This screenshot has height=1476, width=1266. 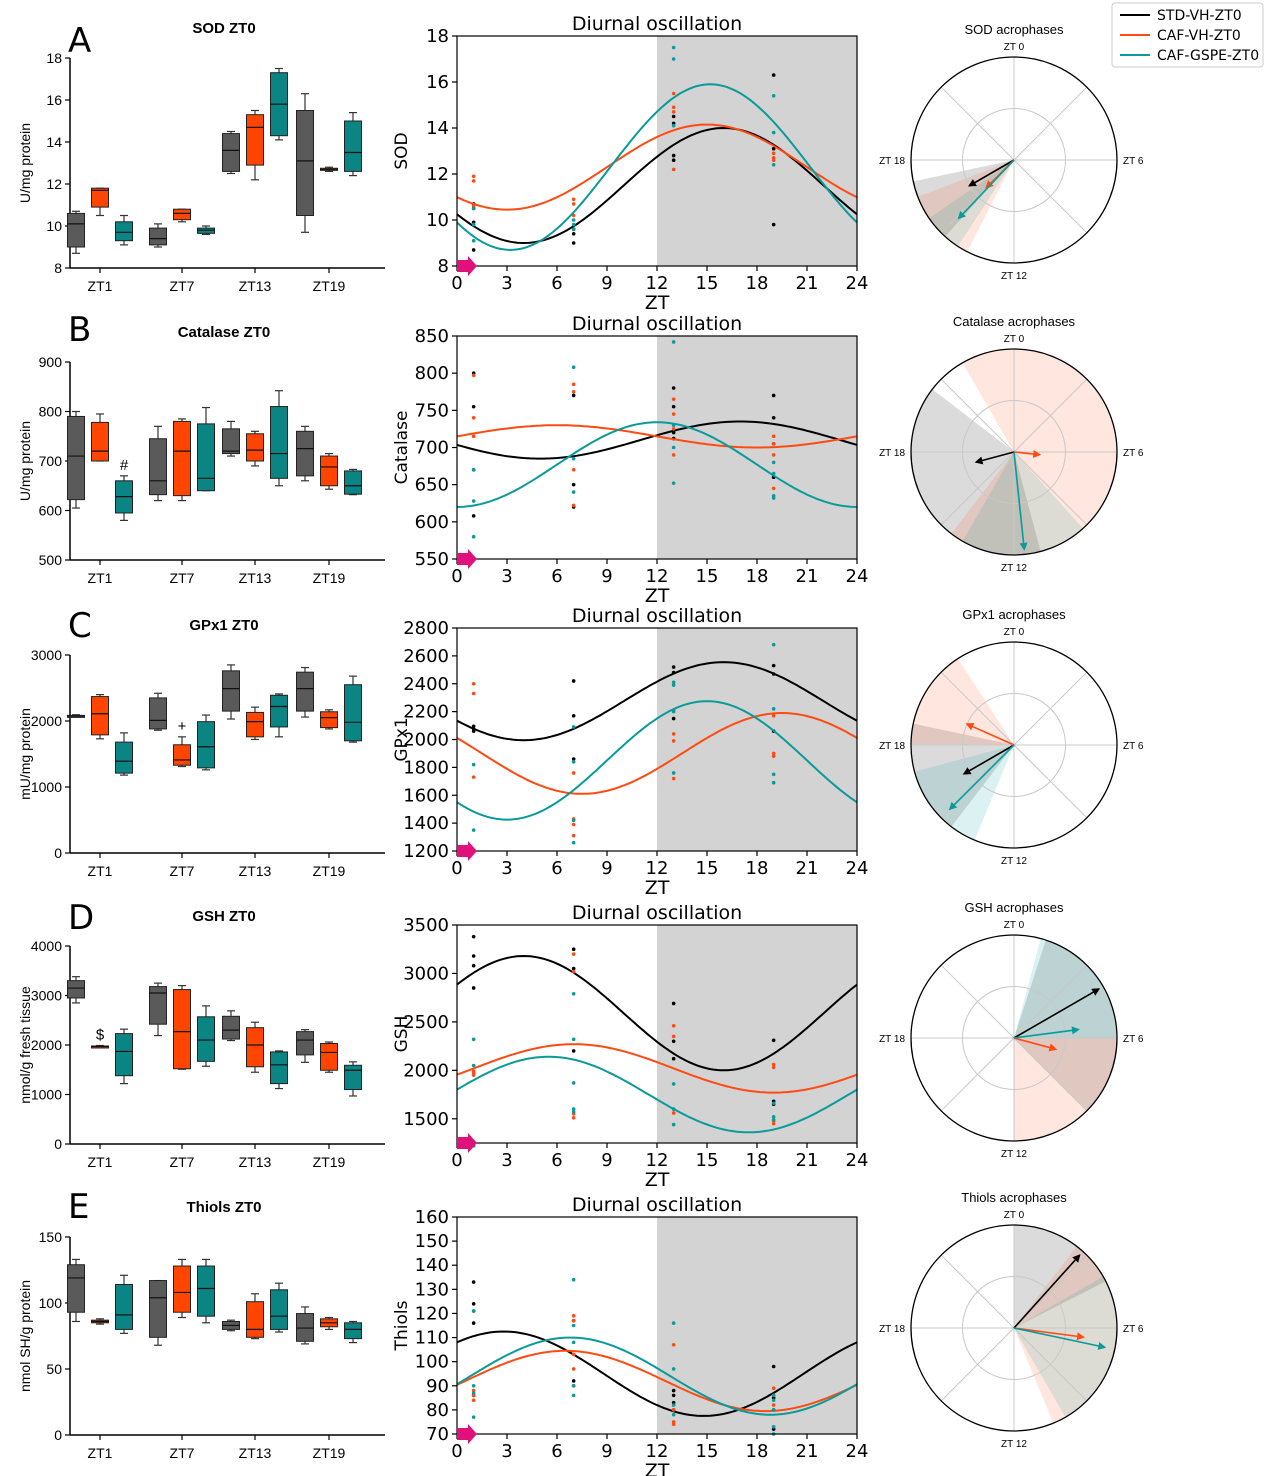 I want to click on acrophase-d-arrow-caf, so click(x=1035, y=1044).